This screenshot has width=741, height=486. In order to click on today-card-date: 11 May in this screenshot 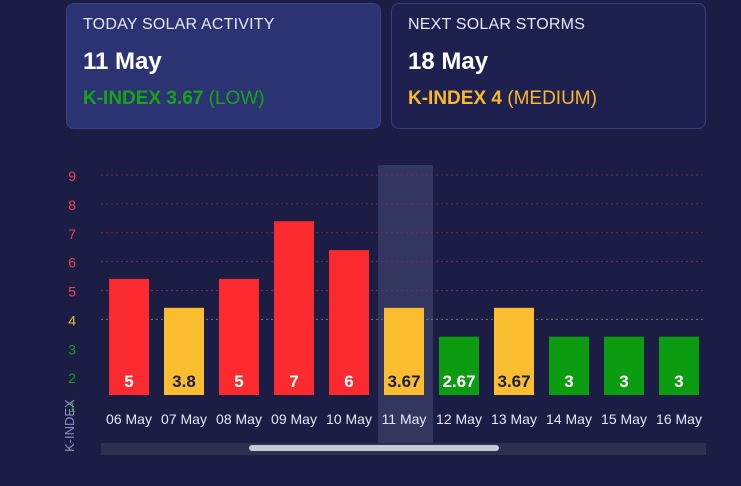, I will do `click(122, 61)`.